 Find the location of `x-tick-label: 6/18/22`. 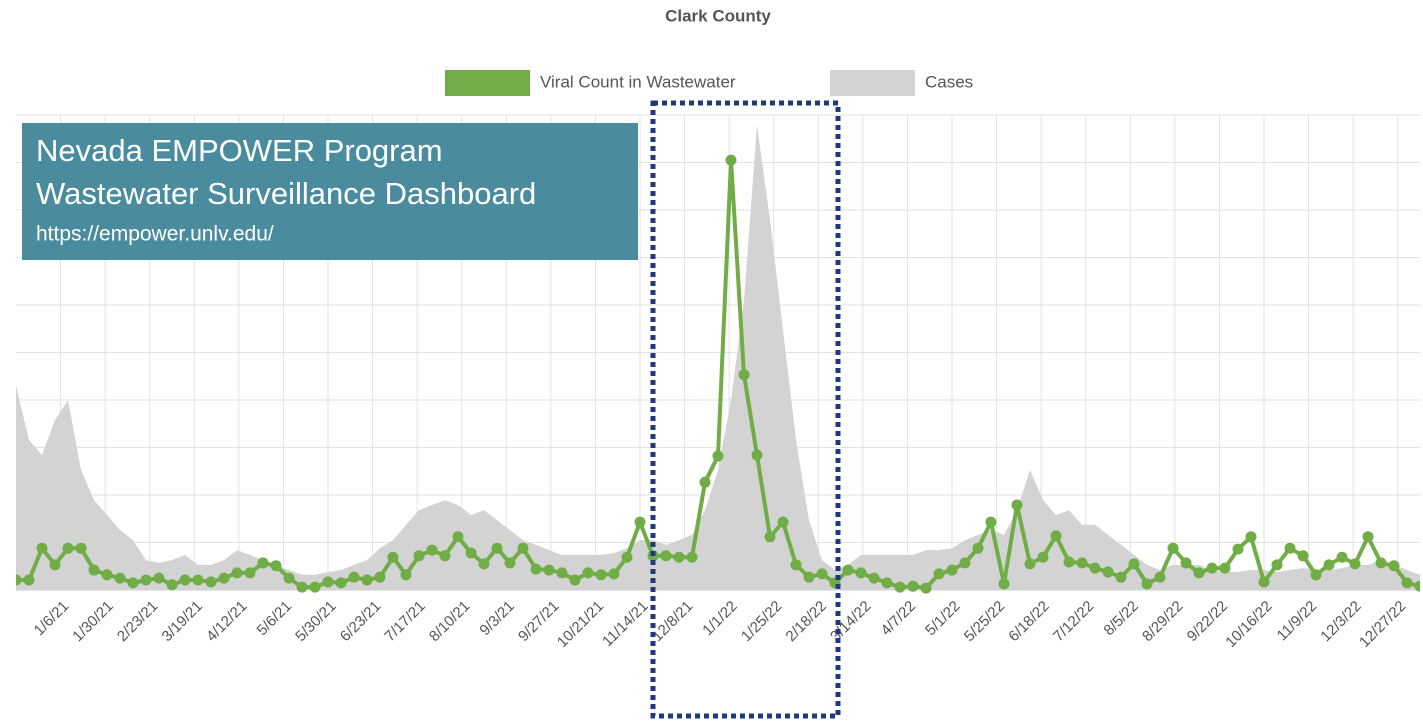

x-tick-label: 6/18/22 is located at coordinates (1028, 621).